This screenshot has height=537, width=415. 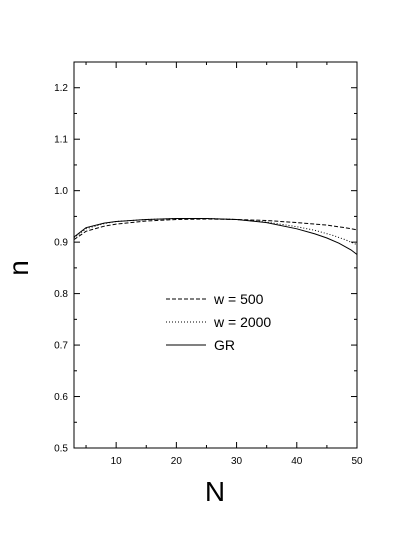 I want to click on legend-label-w-2000: w = 2000, so click(x=242, y=322).